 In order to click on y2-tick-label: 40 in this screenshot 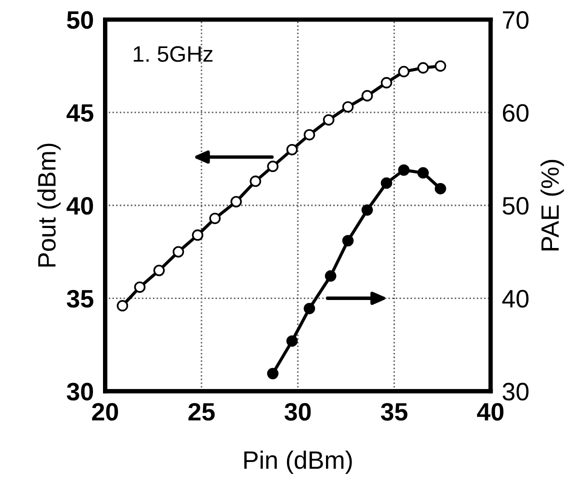, I will do `click(515, 299)`.